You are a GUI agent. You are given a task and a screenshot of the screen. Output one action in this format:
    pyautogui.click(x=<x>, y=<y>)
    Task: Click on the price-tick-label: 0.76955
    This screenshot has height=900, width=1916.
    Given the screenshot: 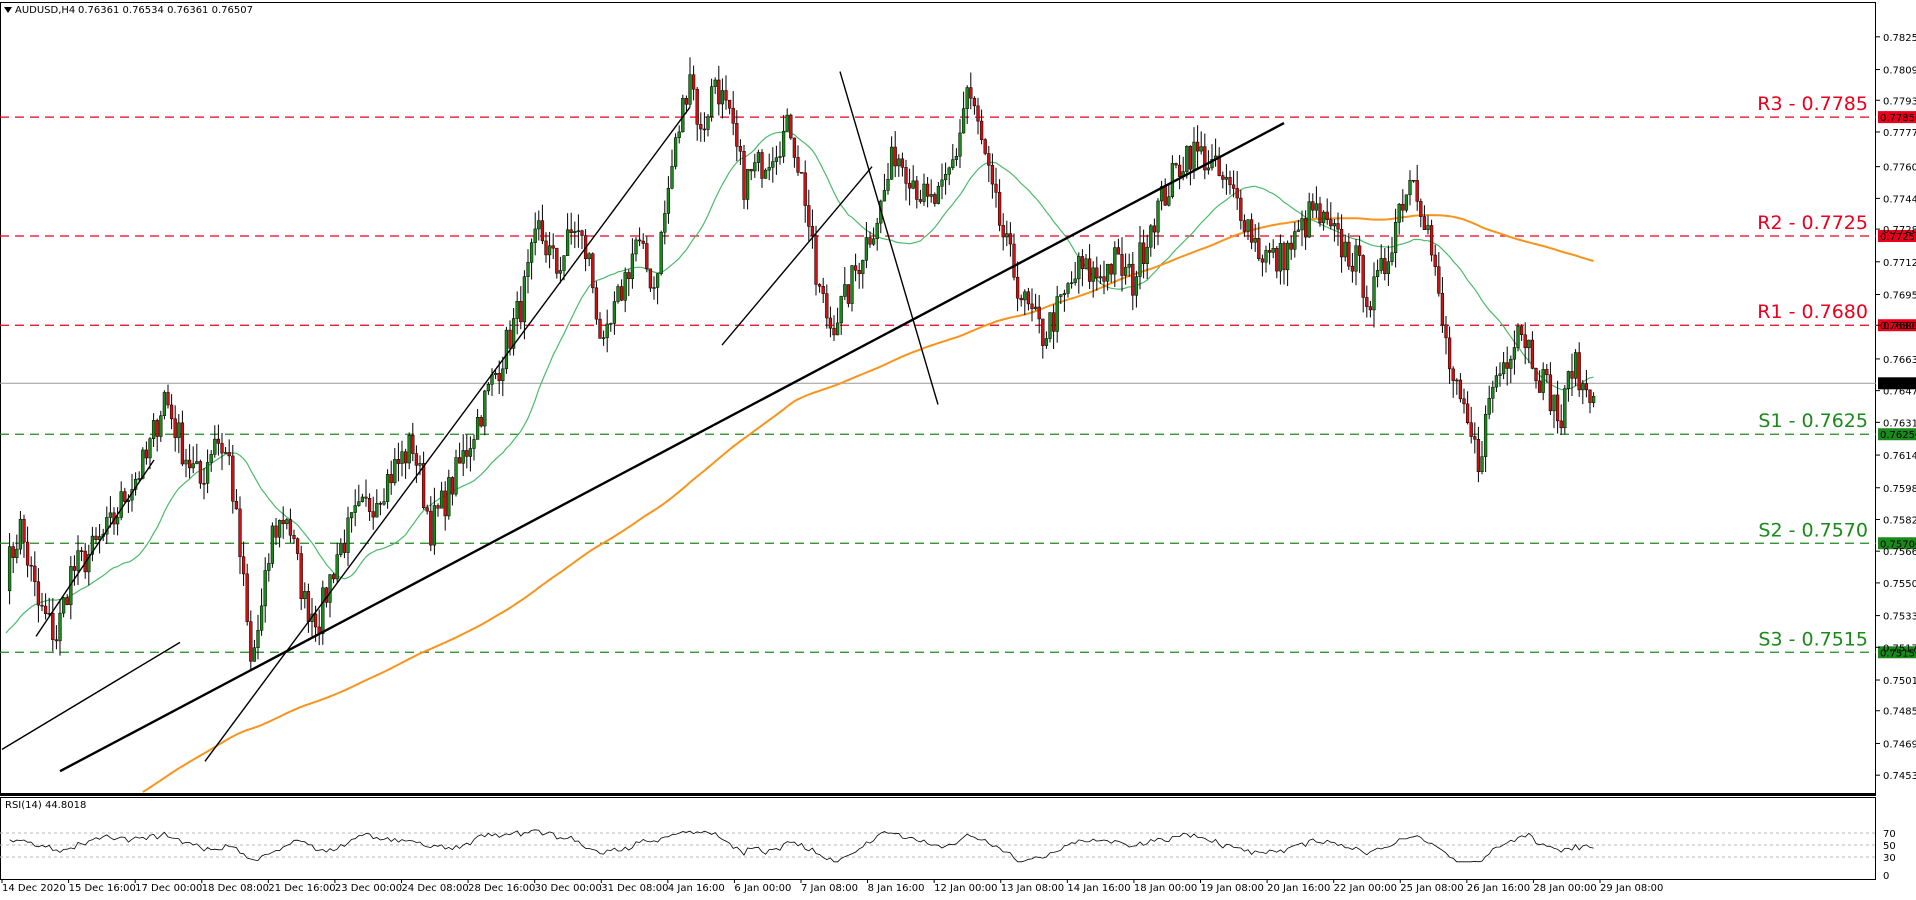 What is the action you would take?
    pyautogui.click(x=1899, y=296)
    